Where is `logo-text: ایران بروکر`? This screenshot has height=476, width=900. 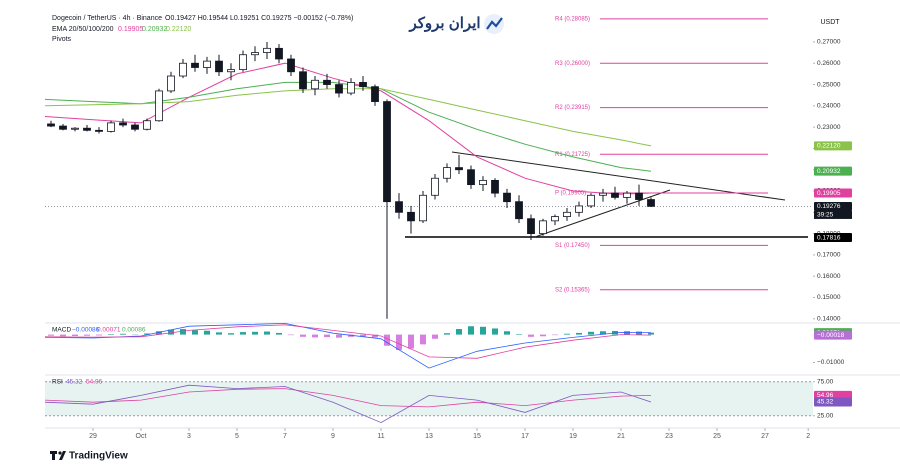
logo-text: ایران بروکر is located at coordinates (444, 23).